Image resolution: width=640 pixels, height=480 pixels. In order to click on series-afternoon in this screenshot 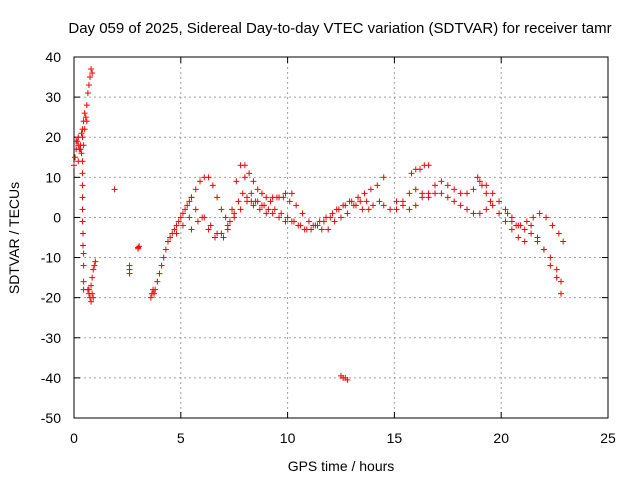, I will do `click(472, 241)`.